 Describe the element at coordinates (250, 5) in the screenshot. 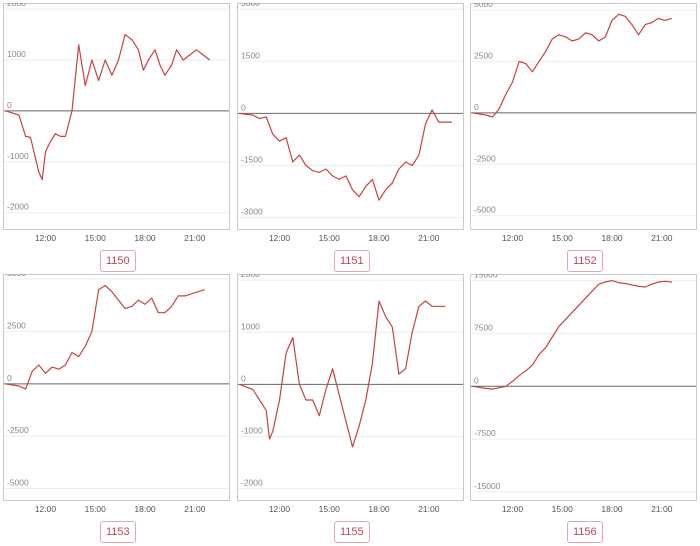

I see `y-tick-label: 3000` at that location.